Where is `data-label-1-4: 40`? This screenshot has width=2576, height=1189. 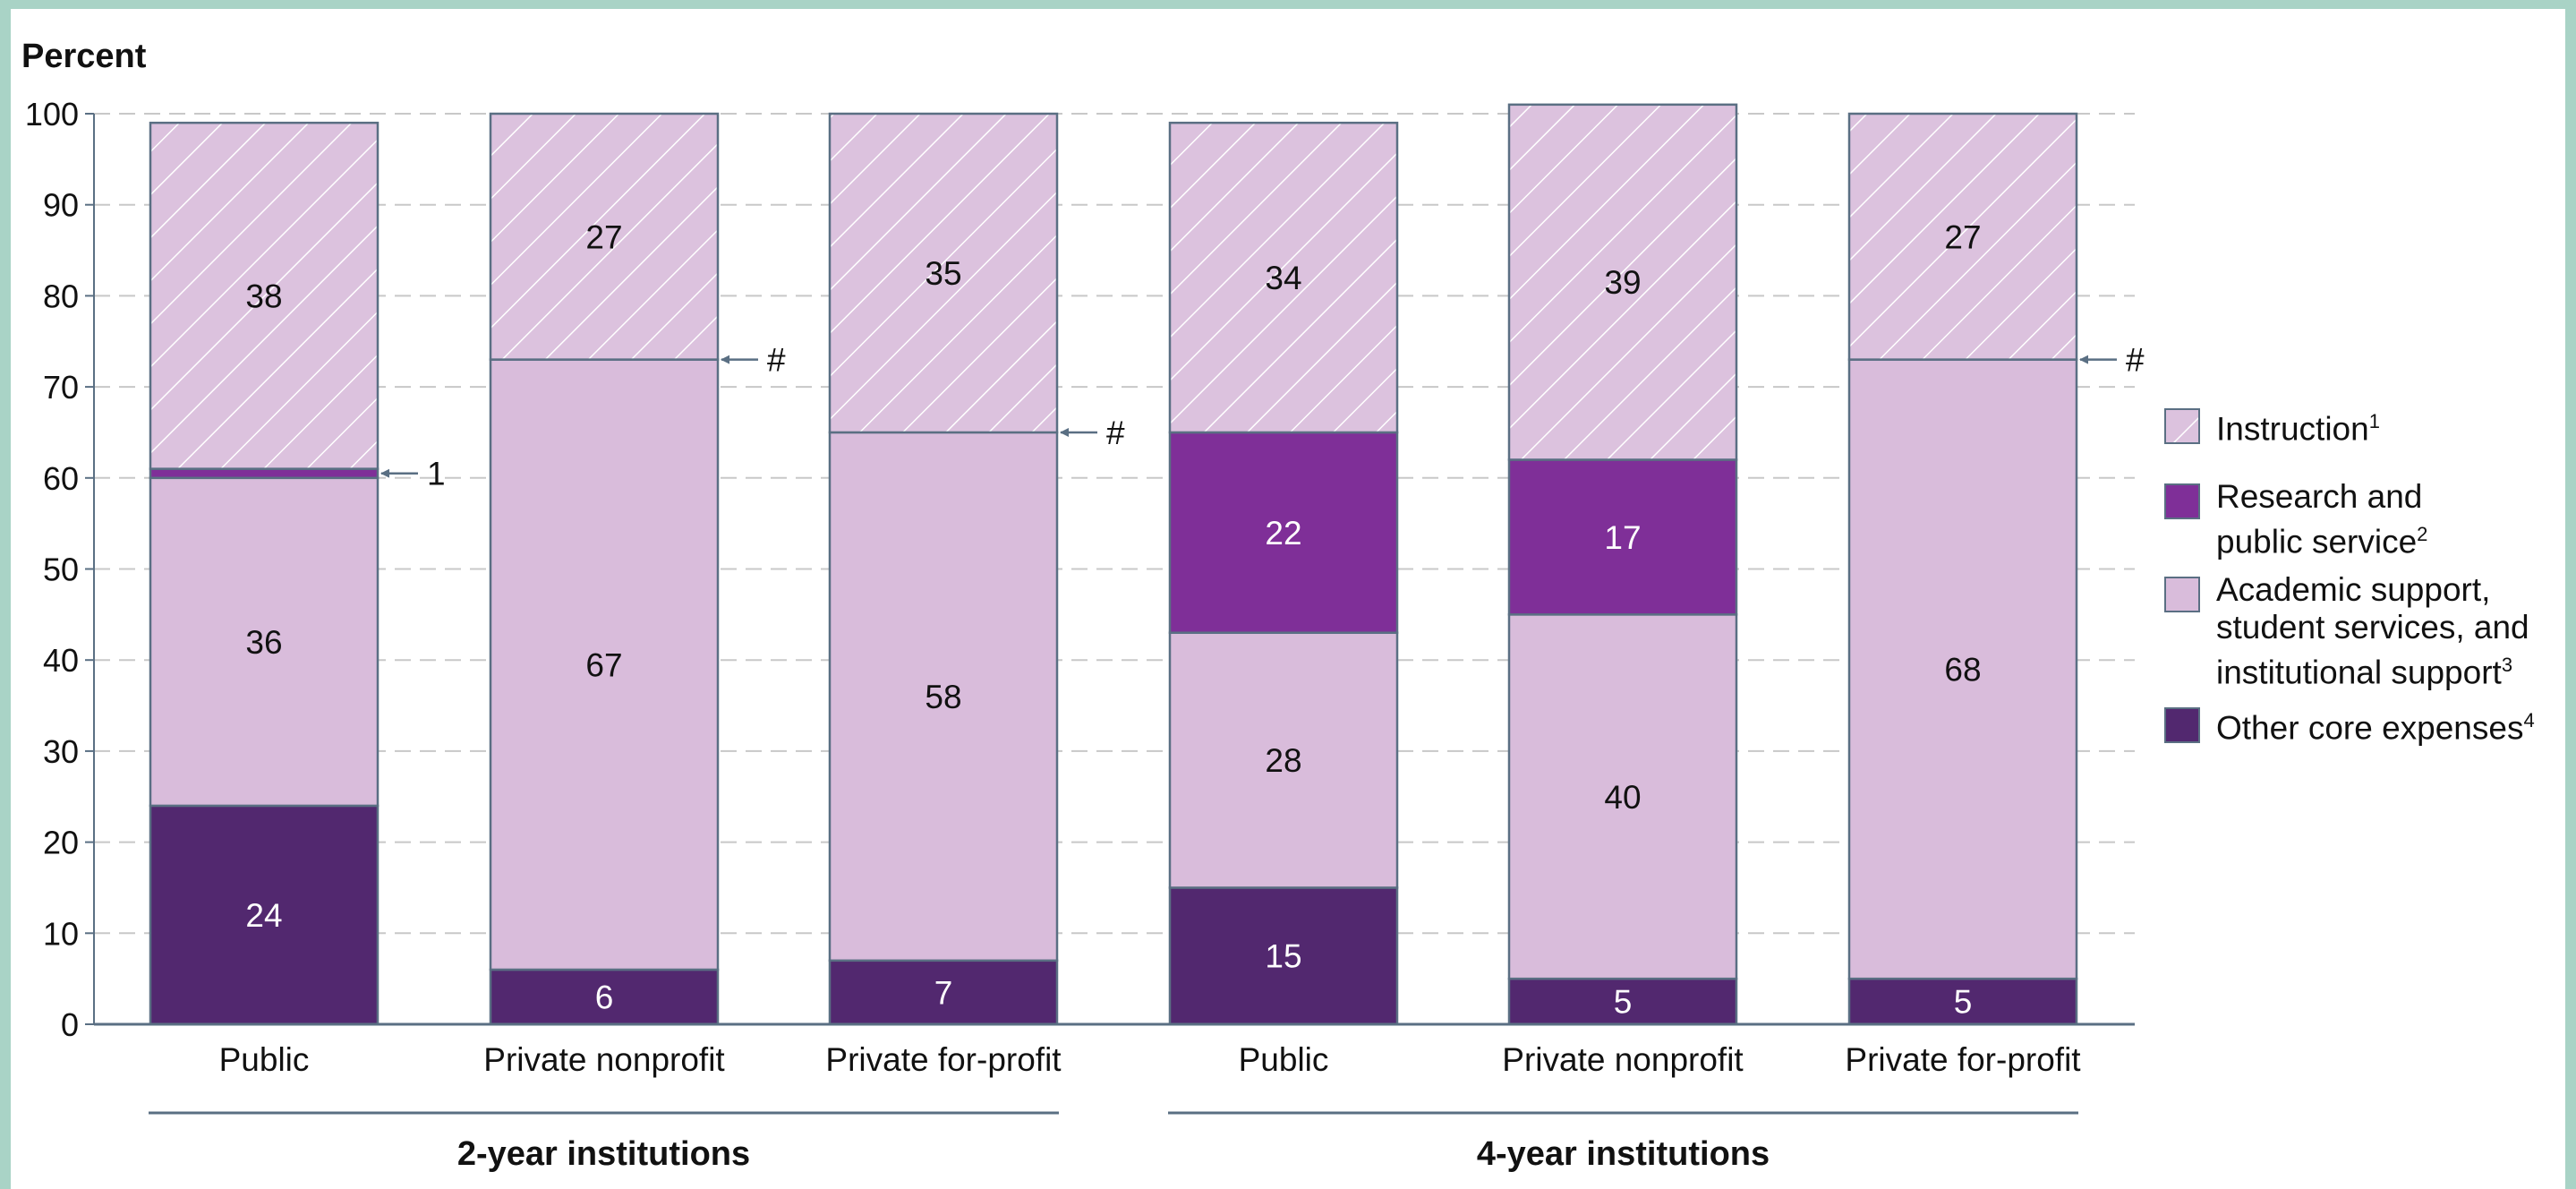 data-label-1-4: 40 is located at coordinates (1622, 797).